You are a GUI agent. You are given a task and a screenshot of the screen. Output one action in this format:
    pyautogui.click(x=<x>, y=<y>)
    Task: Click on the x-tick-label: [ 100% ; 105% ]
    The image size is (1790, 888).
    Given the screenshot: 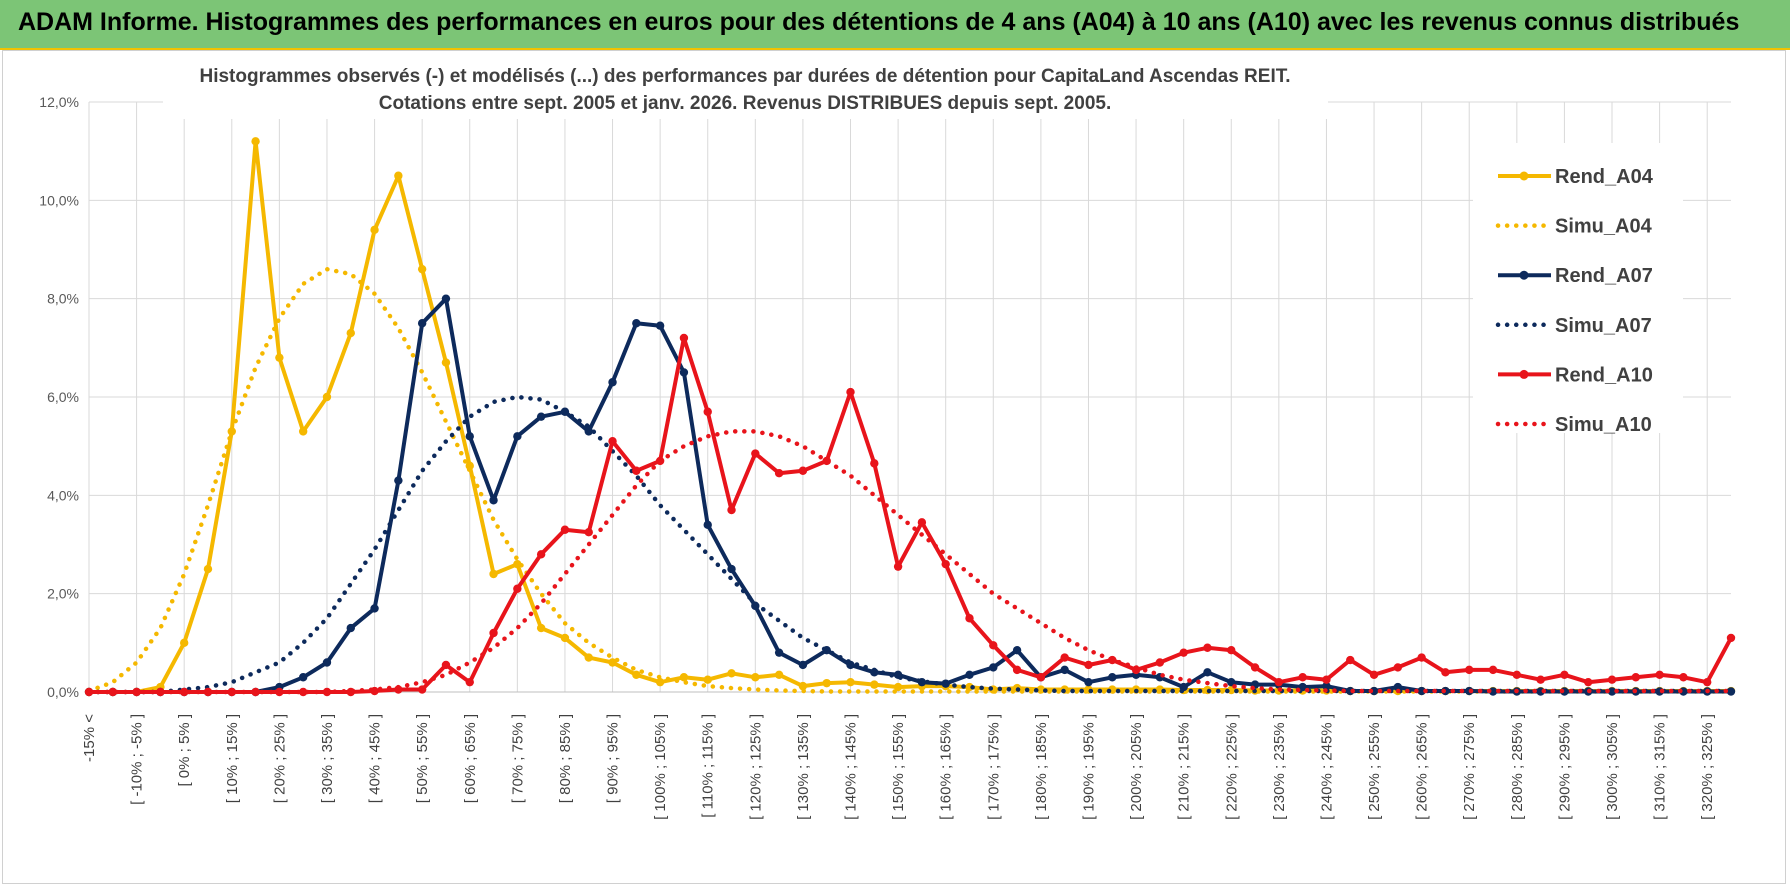 What is the action you would take?
    pyautogui.click(x=660, y=767)
    